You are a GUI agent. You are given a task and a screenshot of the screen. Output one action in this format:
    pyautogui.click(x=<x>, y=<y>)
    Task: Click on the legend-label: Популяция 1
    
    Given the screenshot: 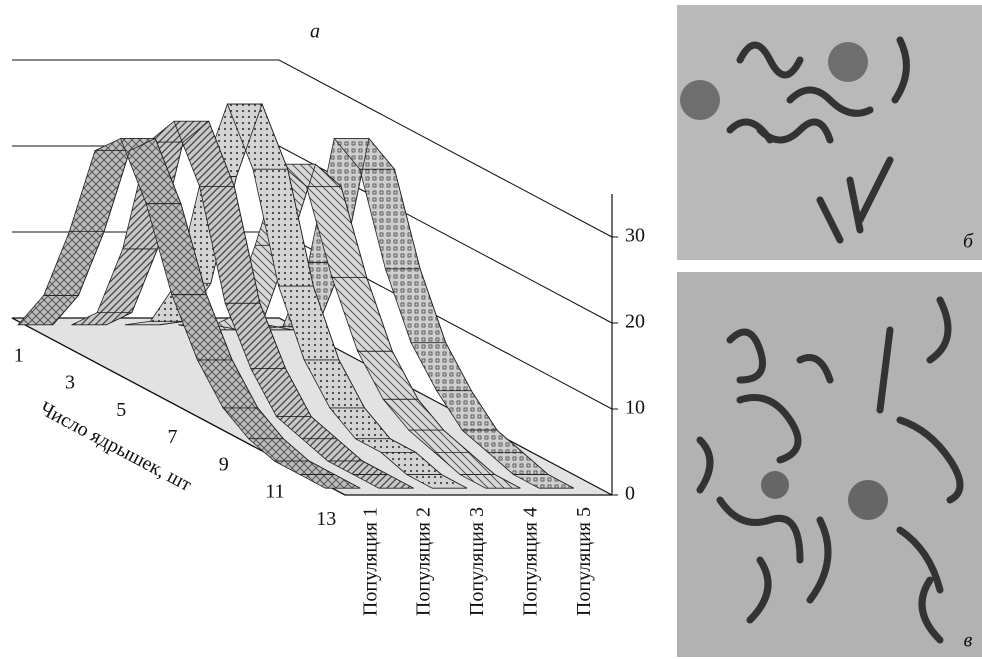 What is the action you would take?
    pyautogui.click(x=370, y=561)
    